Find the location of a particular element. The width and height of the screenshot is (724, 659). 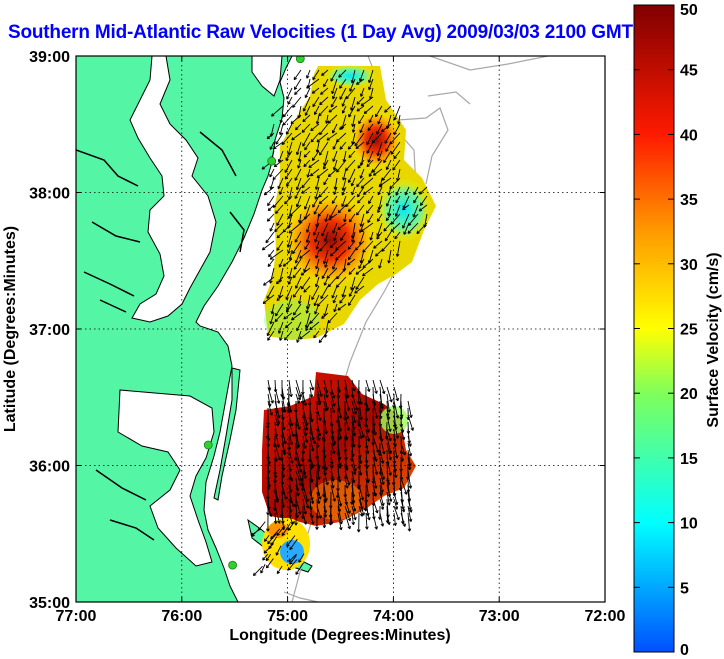

colorbar-tick-label: 40 is located at coordinates (689, 135).